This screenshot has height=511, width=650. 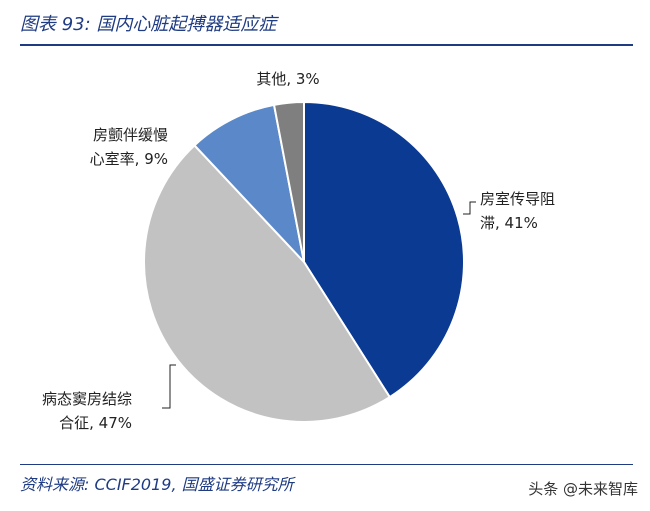 I want to click on slice-label-2: 房颤伴缓慢心室率, 9%, so click(x=129, y=147).